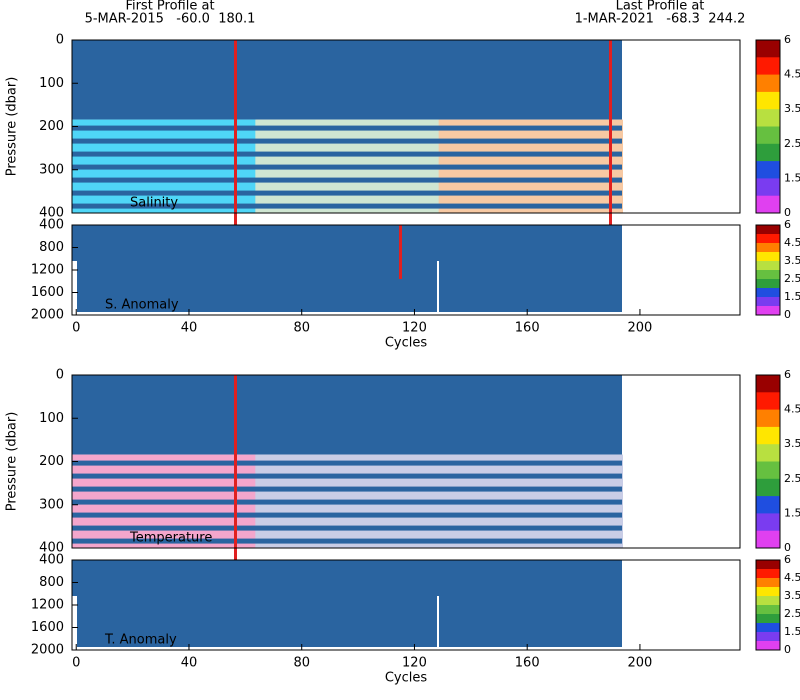  What do you see at coordinates (189, 663) in the screenshot?
I see `x-tick-label: 40` at bounding box center [189, 663].